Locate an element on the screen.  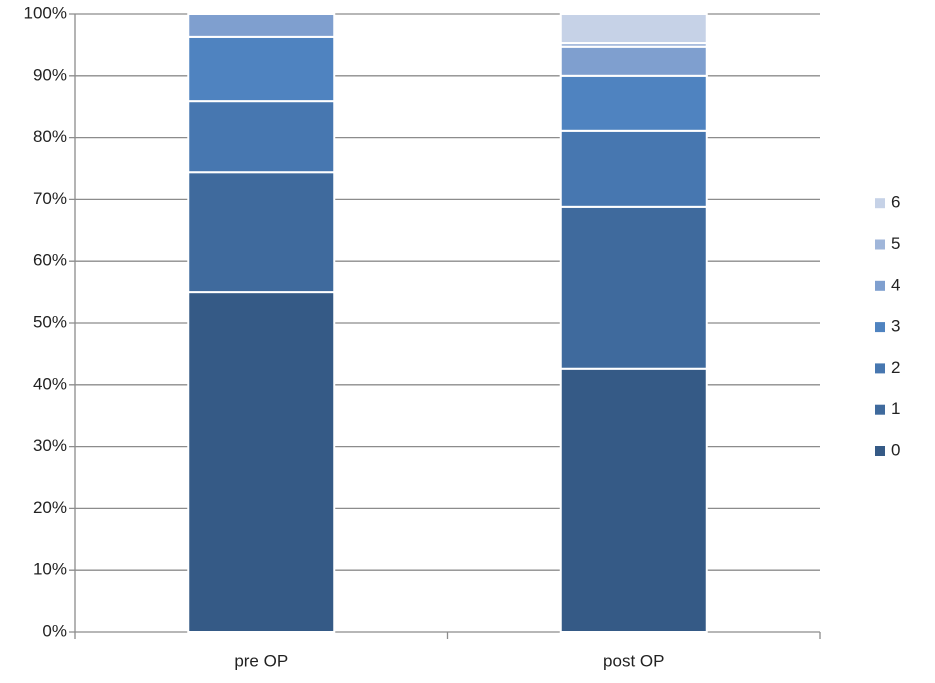
y-tick-label: 70% is located at coordinates (50, 198).